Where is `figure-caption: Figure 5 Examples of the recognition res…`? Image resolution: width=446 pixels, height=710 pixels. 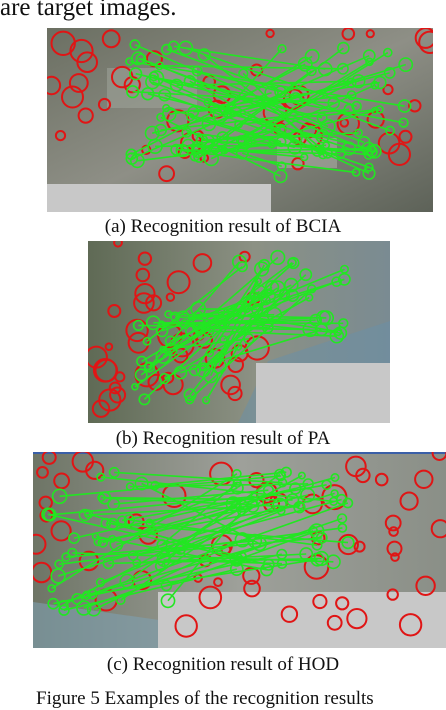 figure-caption: Figure 5 Examples of the recognition res… is located at coordinates (205, 699).